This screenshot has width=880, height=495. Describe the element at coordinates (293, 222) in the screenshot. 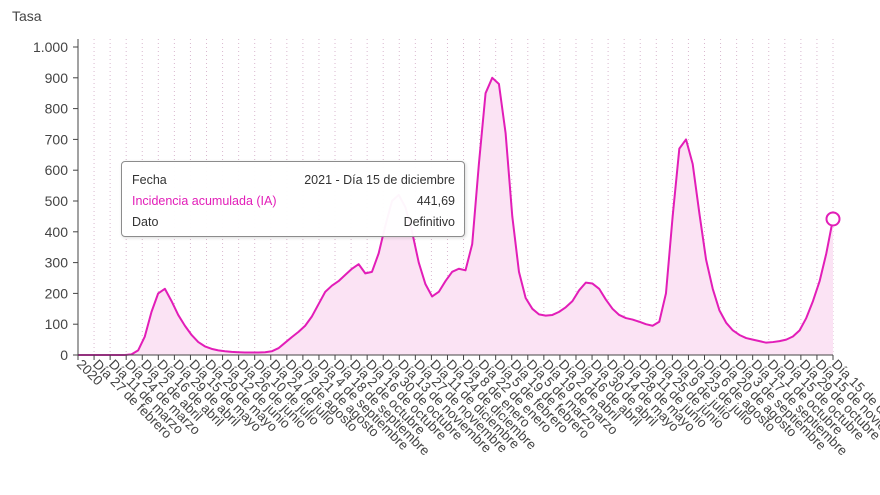

I see `tooltip-row-dato: Dato Definitivo` at that location.